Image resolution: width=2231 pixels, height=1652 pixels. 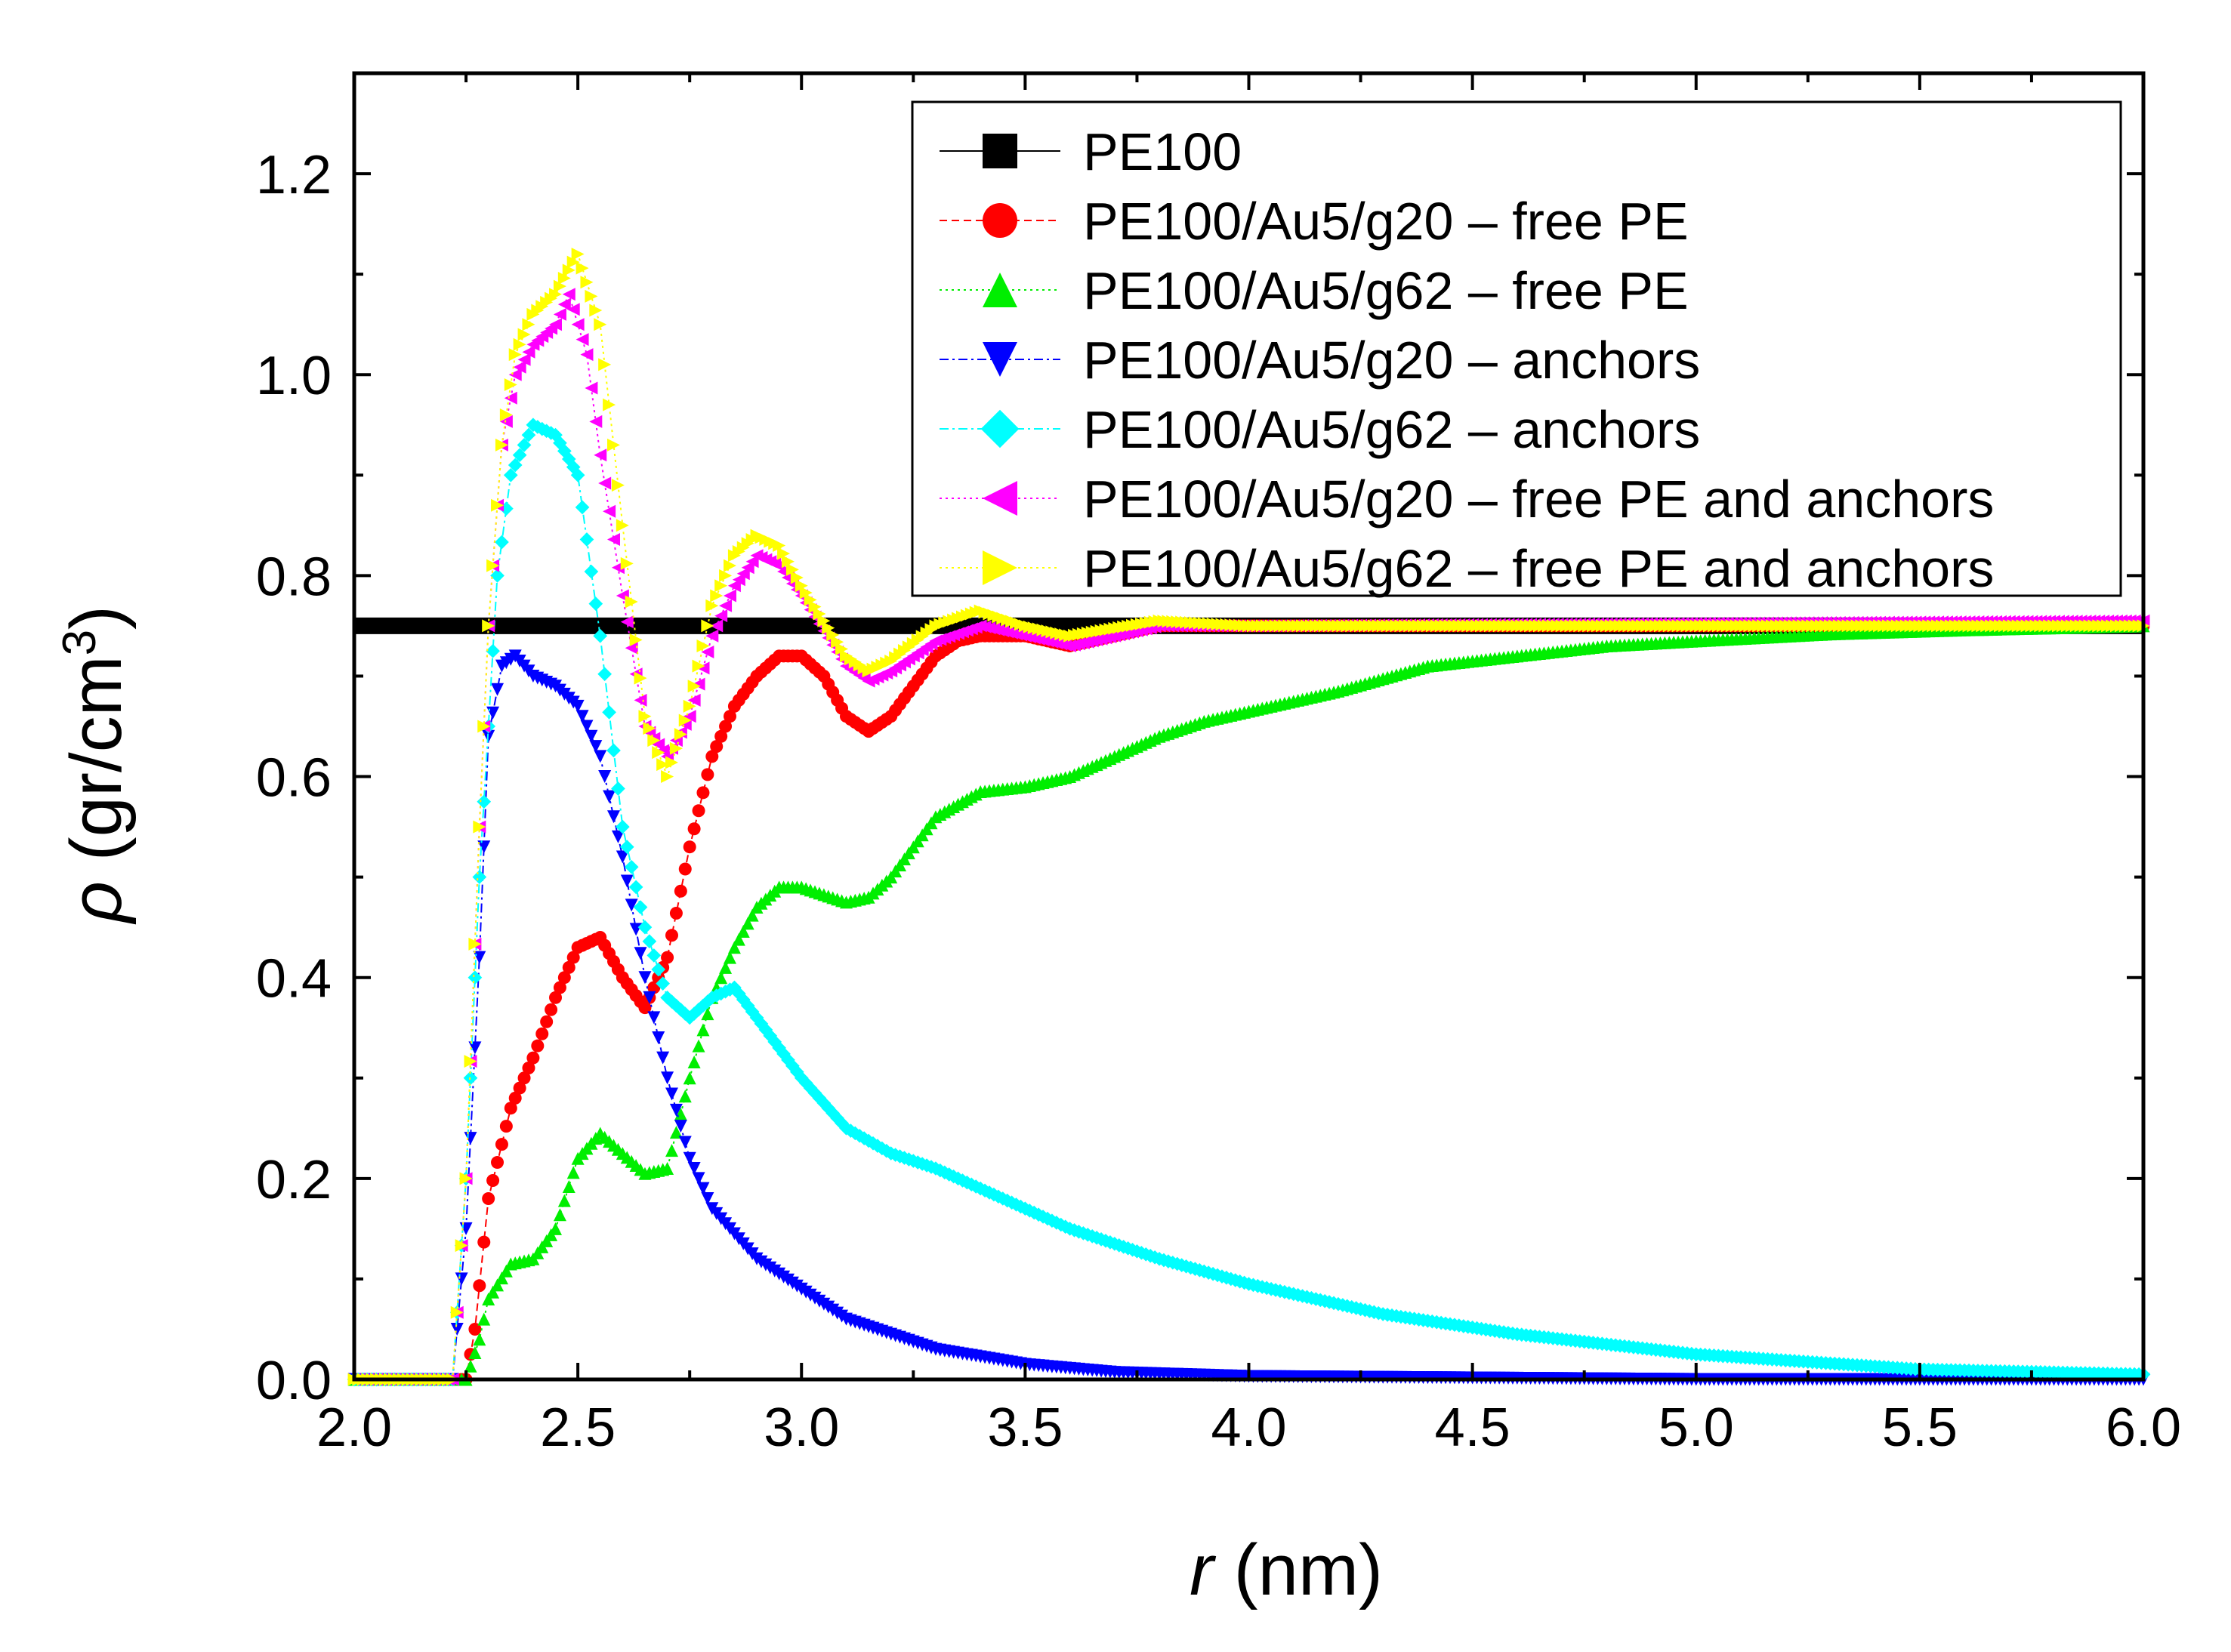 I want to click on y-tick-label: 0.6, so click(x=294, y=779).